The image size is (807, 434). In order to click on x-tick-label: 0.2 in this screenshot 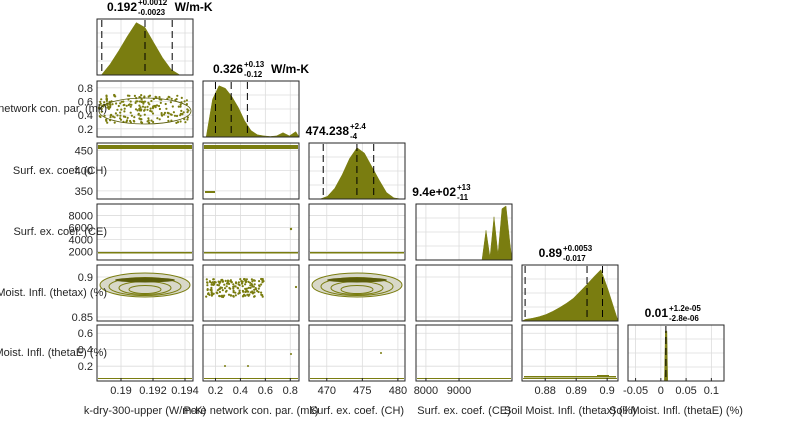, I will do `click(215, 391)`.